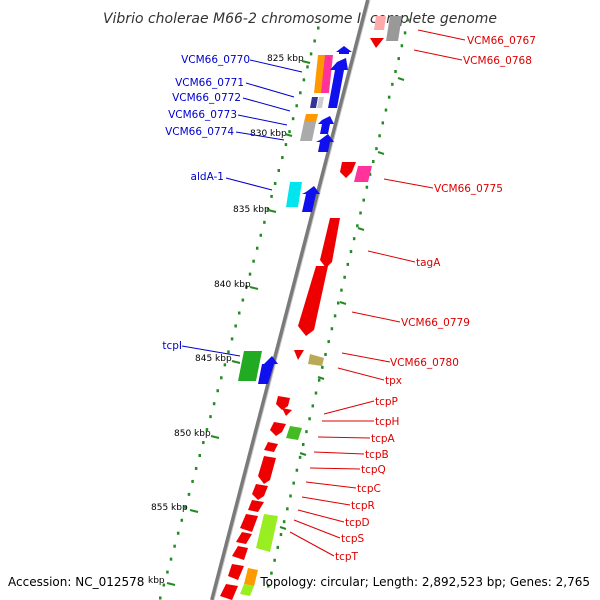 This screenshot has width=600, height=600. I want to click on genes-forward, so click(295, 215).